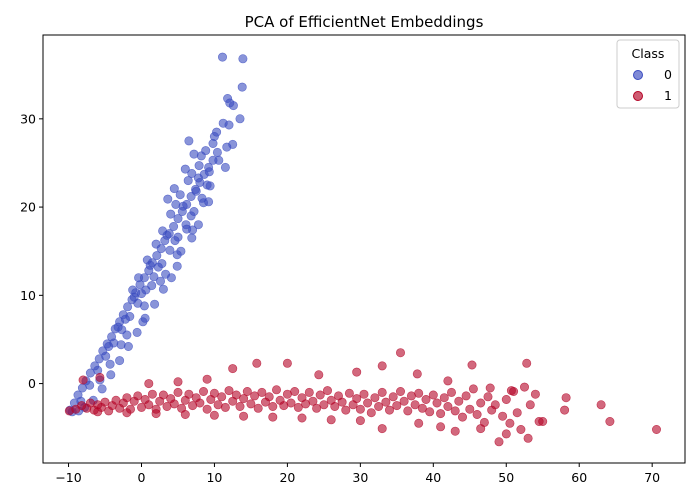 This screenshot has height=500, width=700. I want to click on legend: Class 0 1, so click(648, 74).